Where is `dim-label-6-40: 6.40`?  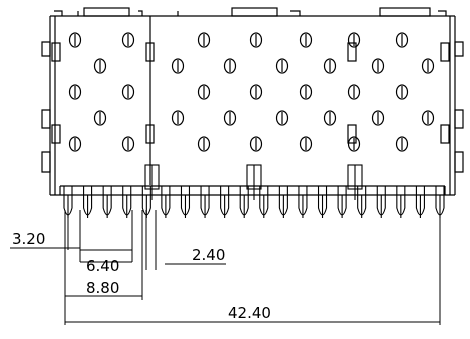
dim-label-6-40: 6.40 is located at coordinates (102, 266).